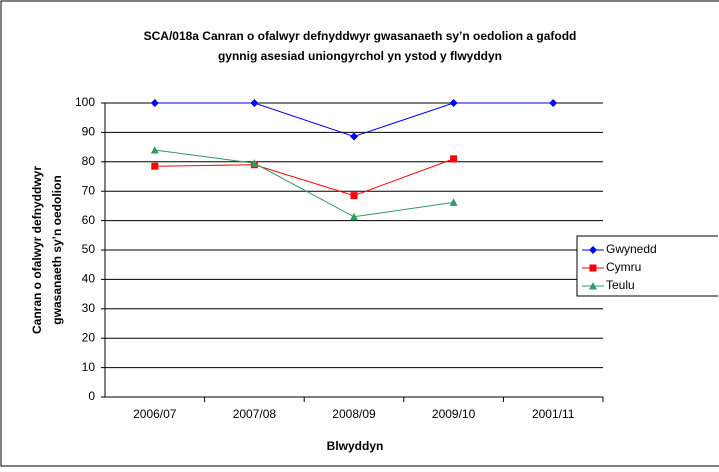 Image resolution: width=719 pixels, height=472 pixels. I want to click on legend-label: Teulu, so click(620, 285).